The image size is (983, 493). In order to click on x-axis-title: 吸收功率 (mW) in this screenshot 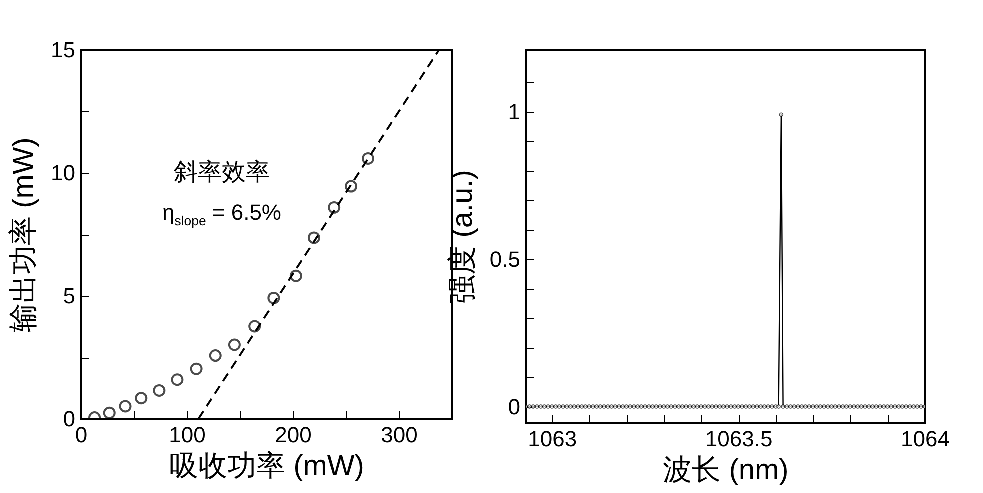, I will do `click(267, 466)`.